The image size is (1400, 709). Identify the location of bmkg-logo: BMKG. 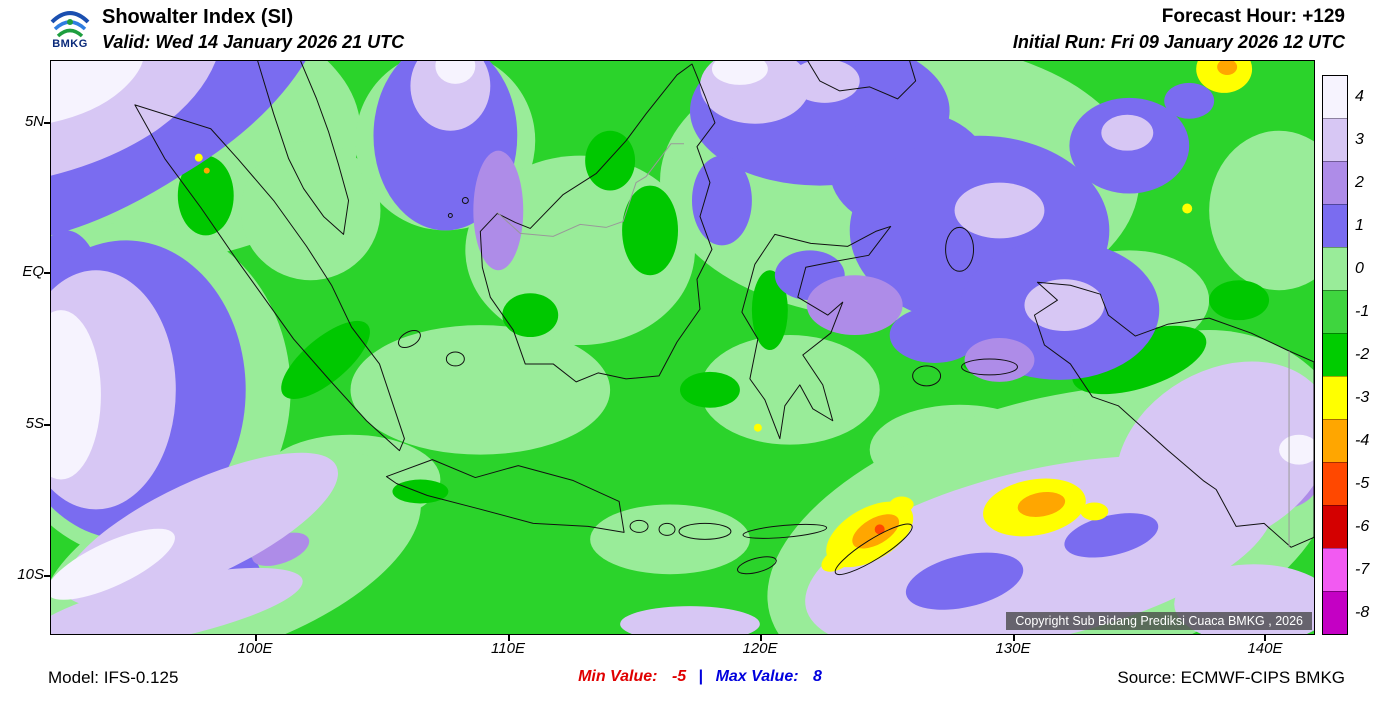
(70, 29).